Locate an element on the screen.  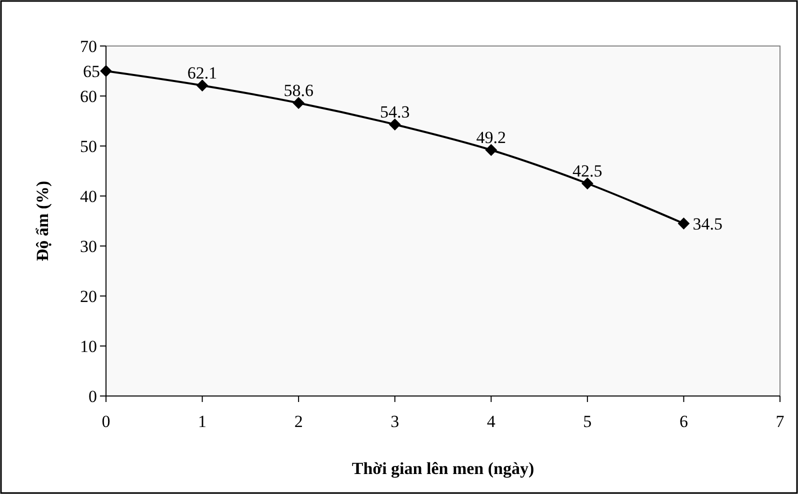
y-tick-label: 10 is located at coordinates (88, 346).